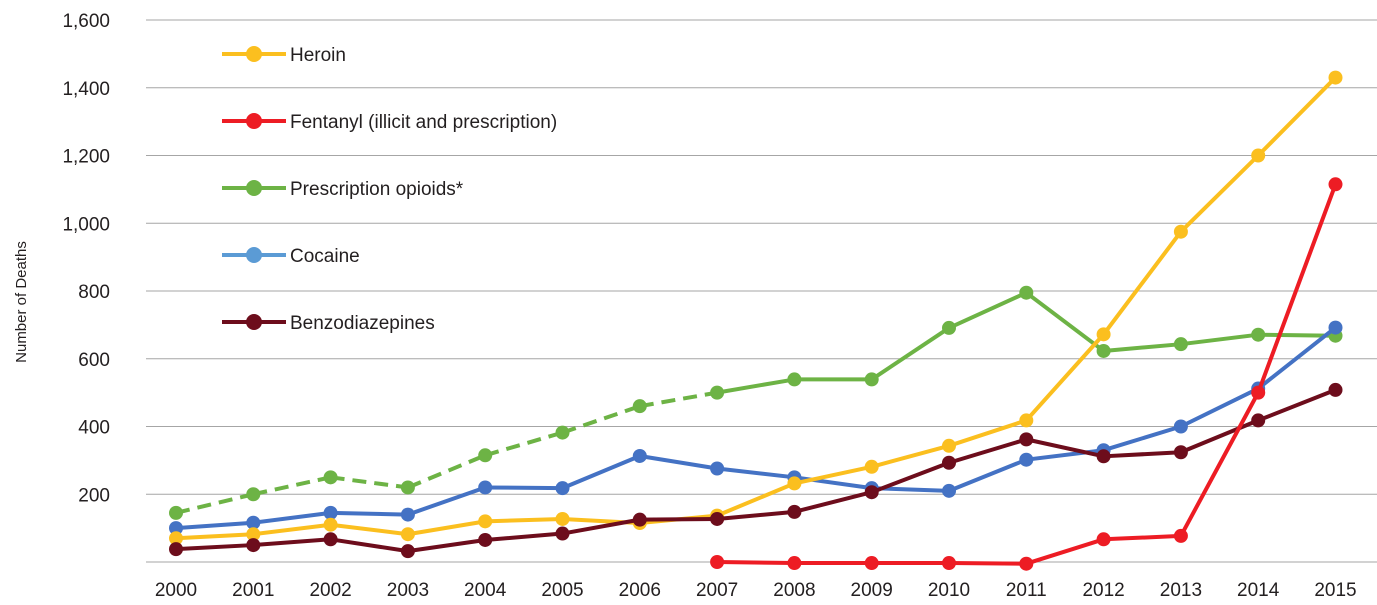  I want to click on legend-label: Prescription opioids*, so click(377, 189).